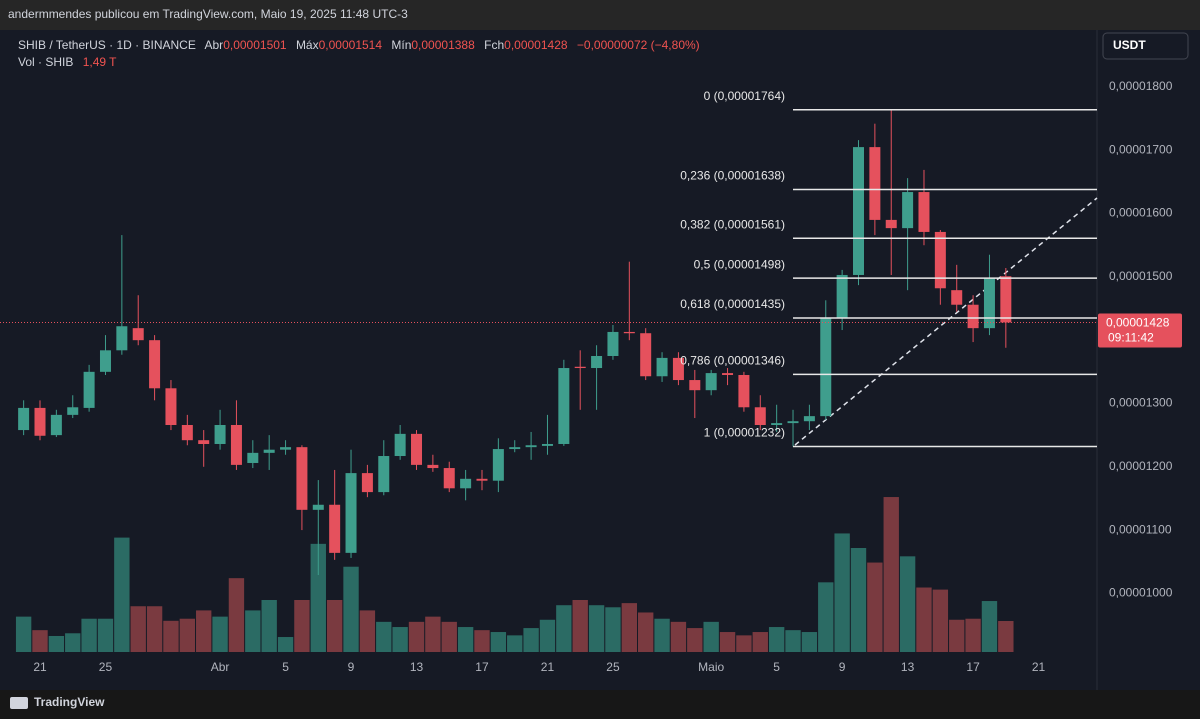  What do you see at coordinates (307, 45) in the screenshot?
I see `high-label: Máx` at bounding box center [307, 45].